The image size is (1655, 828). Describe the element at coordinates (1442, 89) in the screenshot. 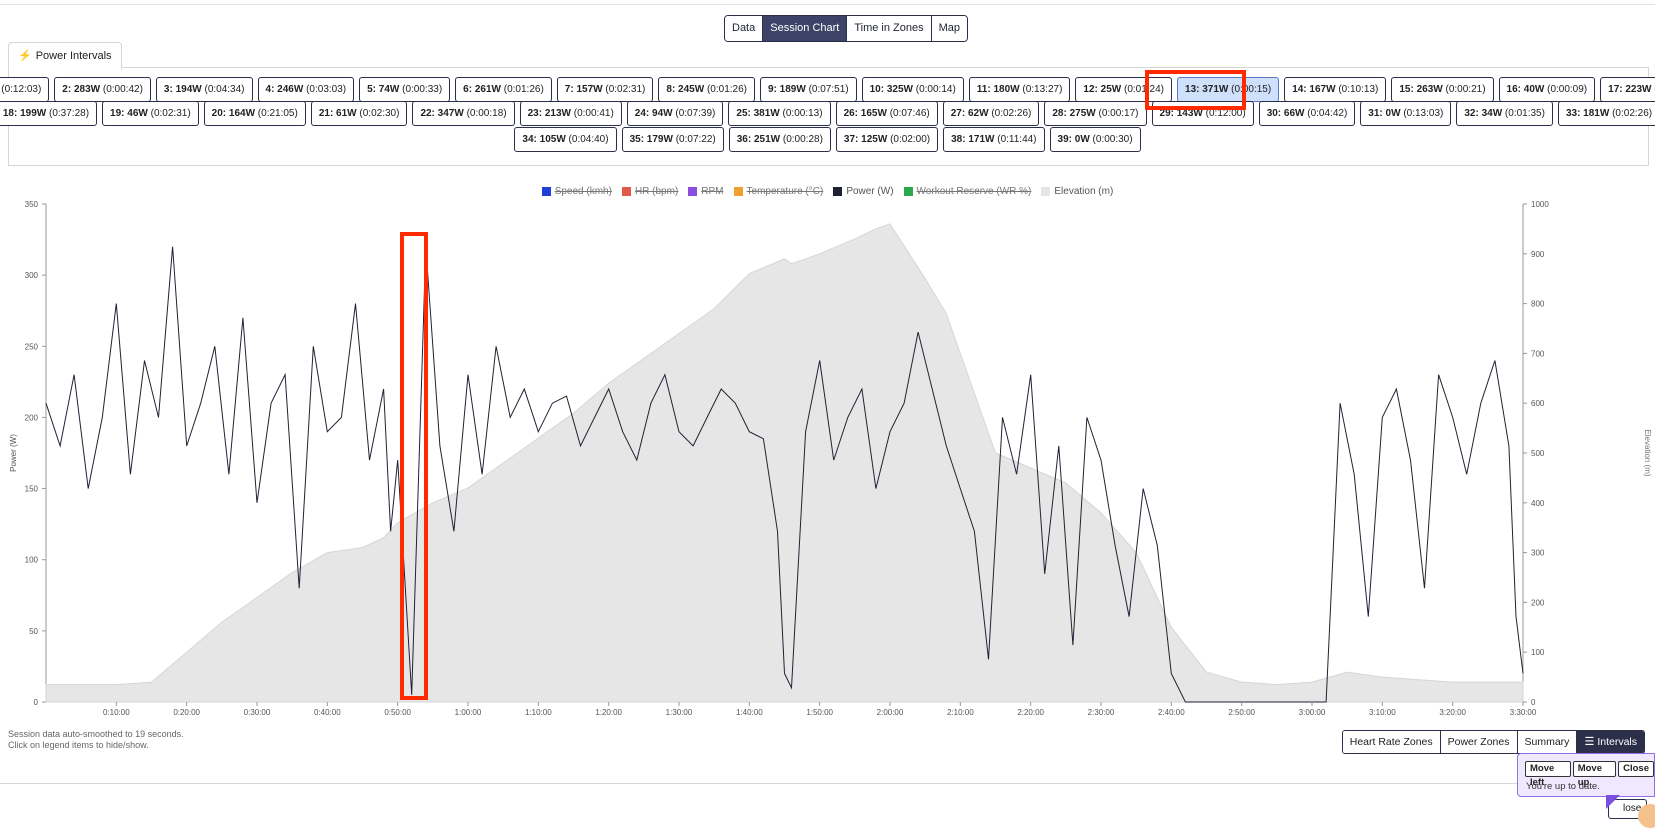

I see `interval-button: 15: 263W (0:00:21)` at that location.